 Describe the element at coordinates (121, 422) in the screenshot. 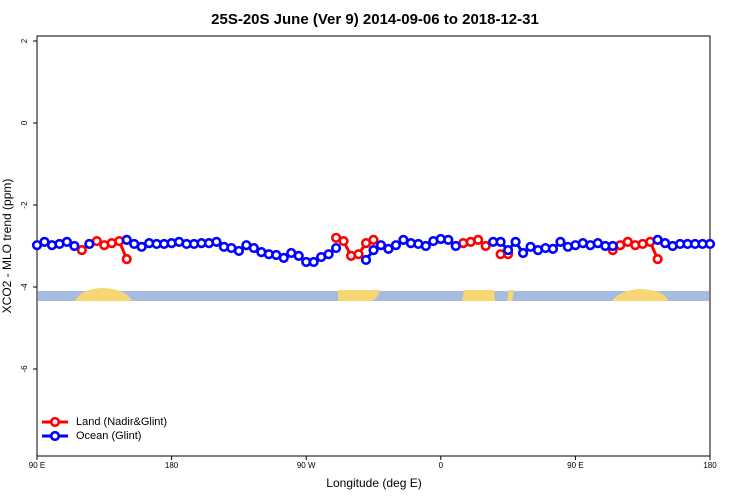

I see `legend-label: Land (Nadir&Glint)` at that location.